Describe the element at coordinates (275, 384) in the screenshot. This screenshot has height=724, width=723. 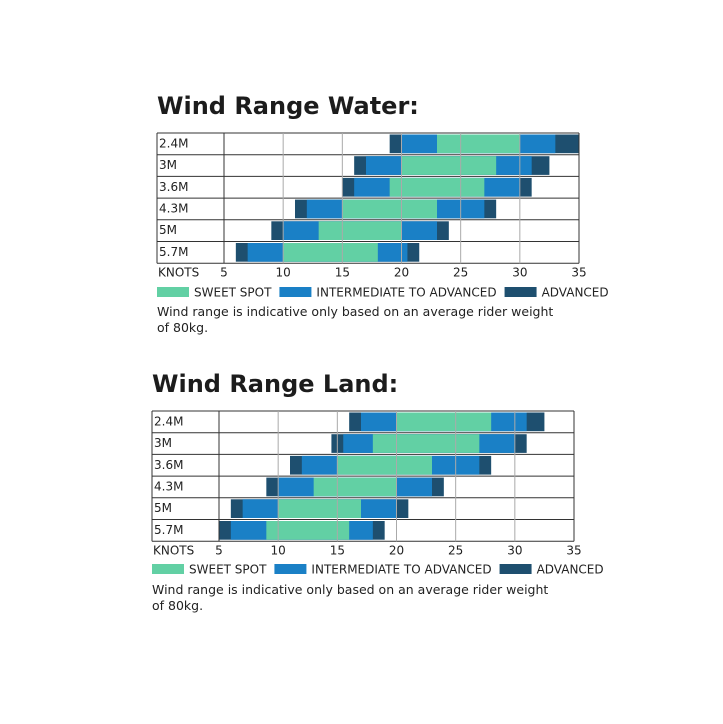
I see `chart-title: Wind Range Land:` at that location.